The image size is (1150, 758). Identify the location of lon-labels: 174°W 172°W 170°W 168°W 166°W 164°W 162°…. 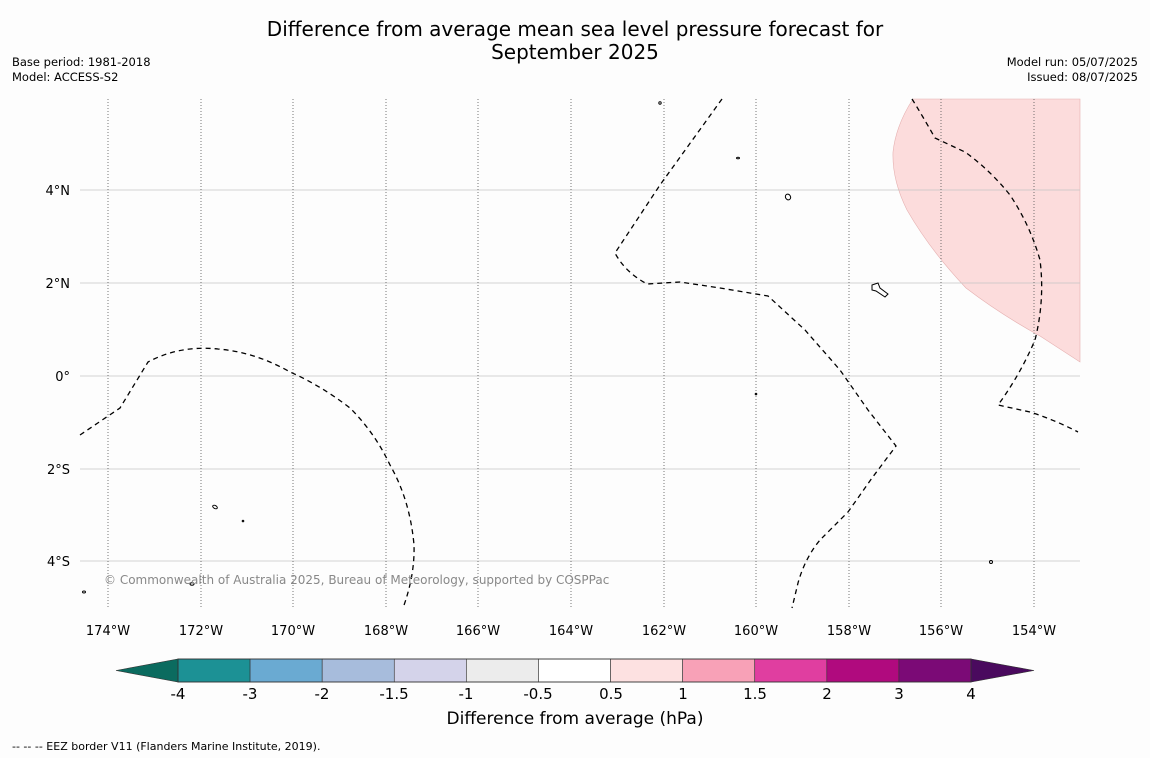
(571, 631).